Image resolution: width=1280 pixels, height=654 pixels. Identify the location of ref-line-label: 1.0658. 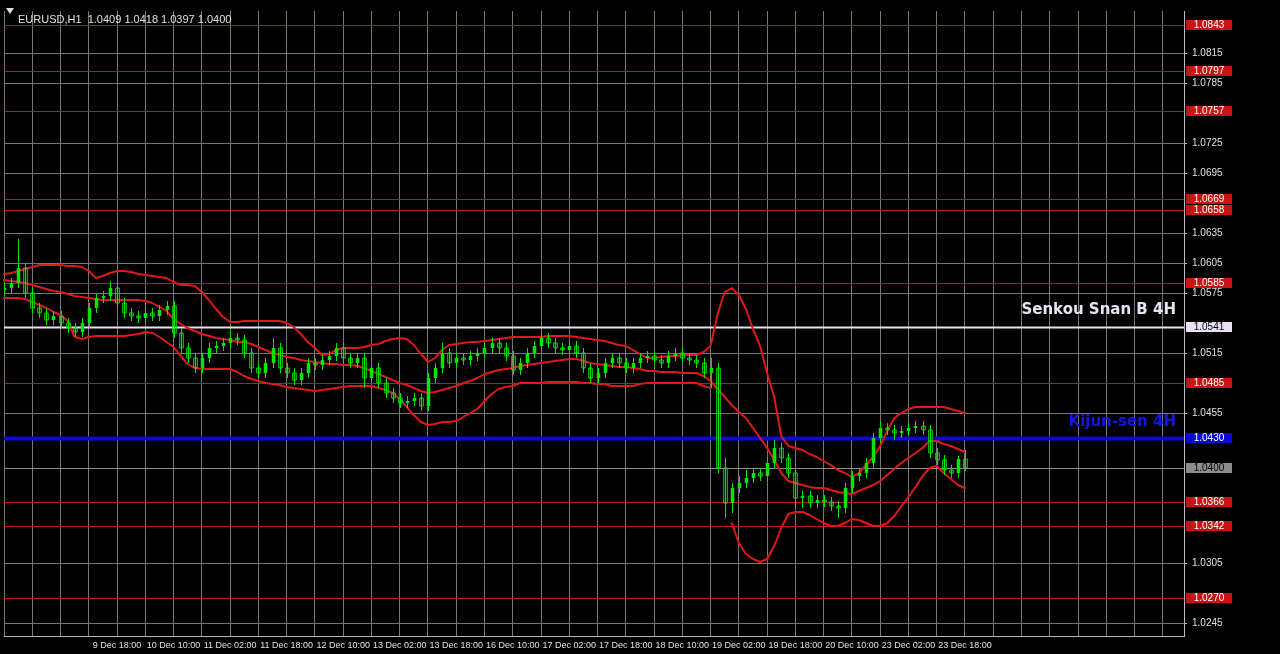
(1209, 210).